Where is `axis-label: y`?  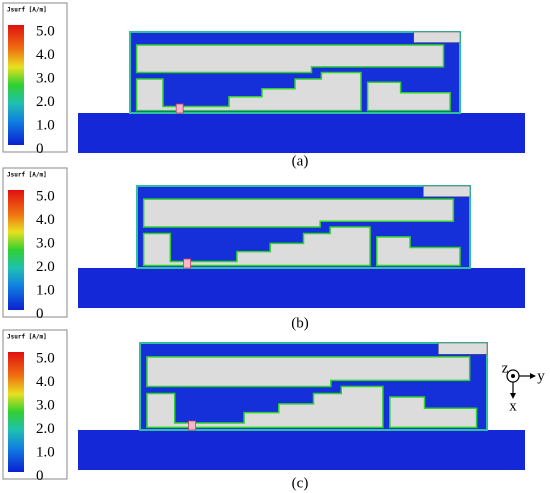
axis-label: y is located at coordinates (541, 376).